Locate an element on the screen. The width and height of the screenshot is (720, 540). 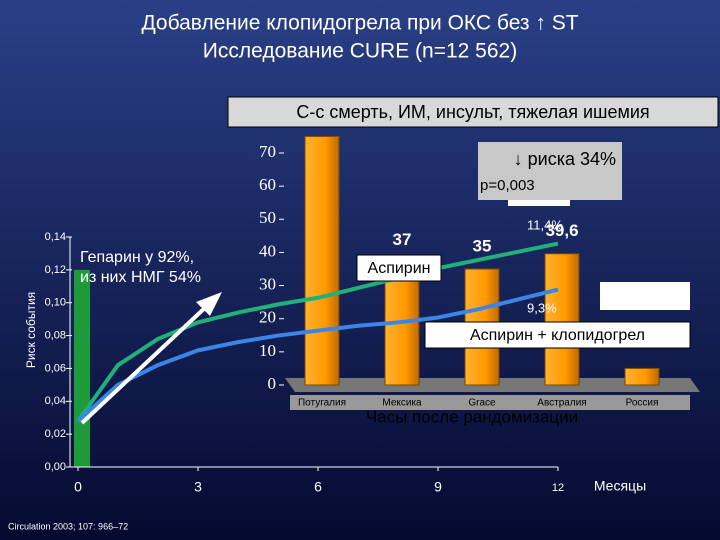
y-tick-label: 30 is located at coordinates (267, 283).